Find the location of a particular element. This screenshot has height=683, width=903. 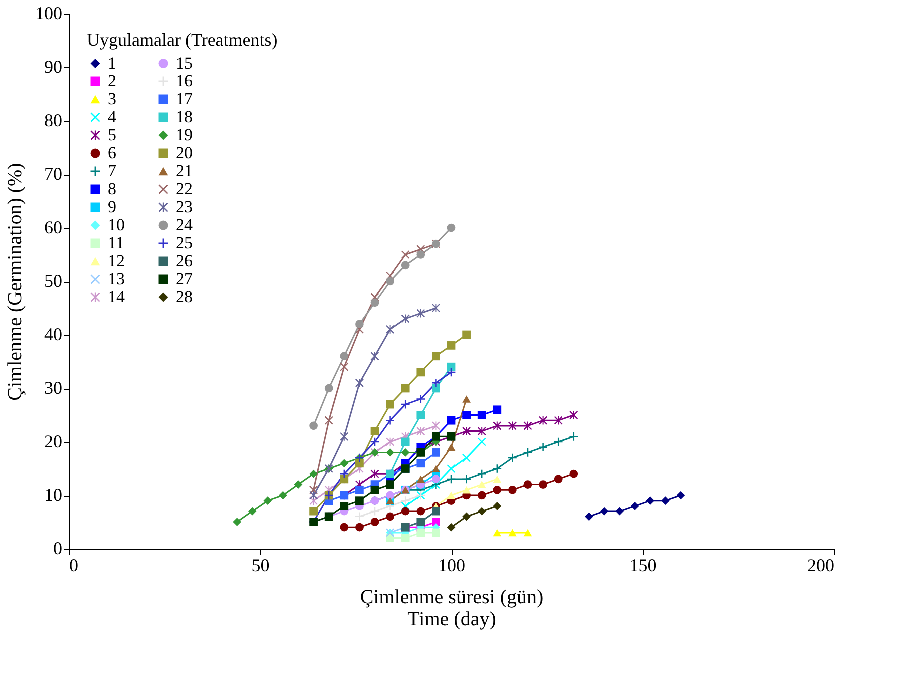

x-tick-label: 150 is located at coordinates (643, 566).